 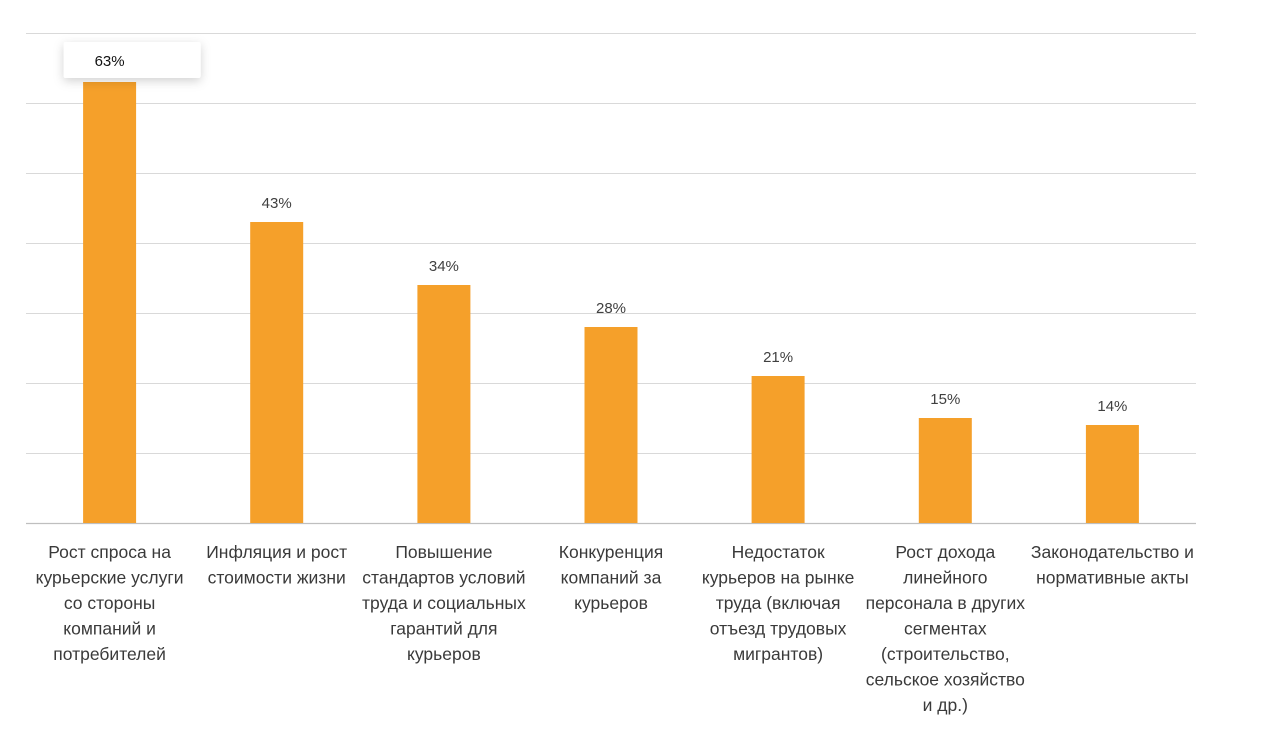 What do you see at coordinates (443, 629) in the screenshot?
I see `category-label-line: гарантий для` at bounding box center [443, 629].